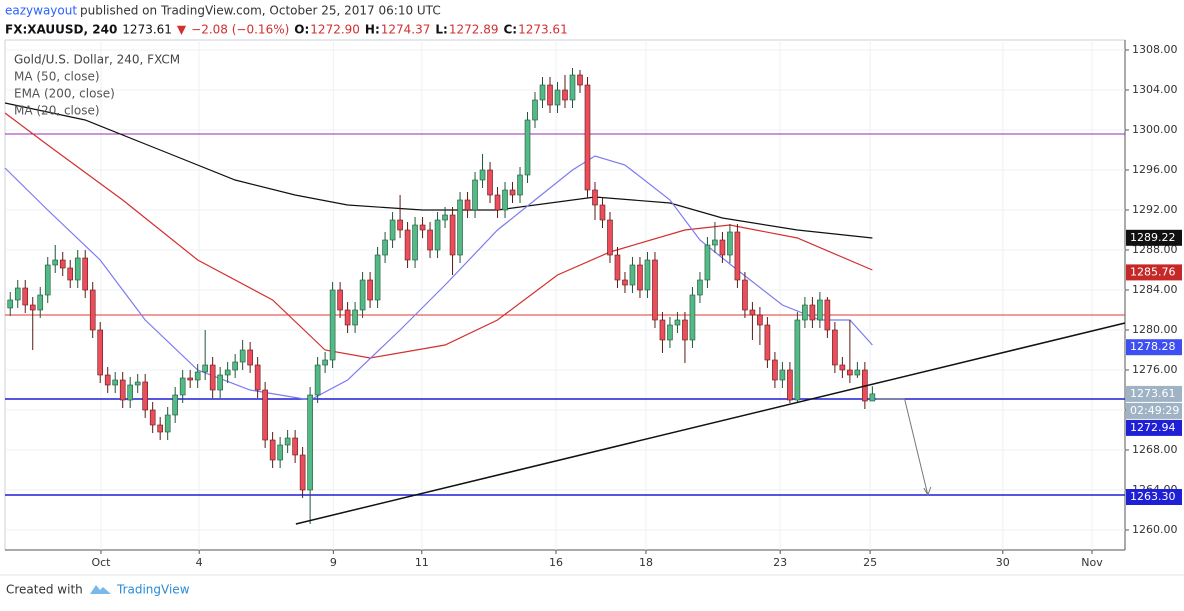 The height and width of the screenshot is (611, 1184). Describe the element at coordinates (335, 30) in the screenshot. I see `quote-part: 1272.90` at that location.